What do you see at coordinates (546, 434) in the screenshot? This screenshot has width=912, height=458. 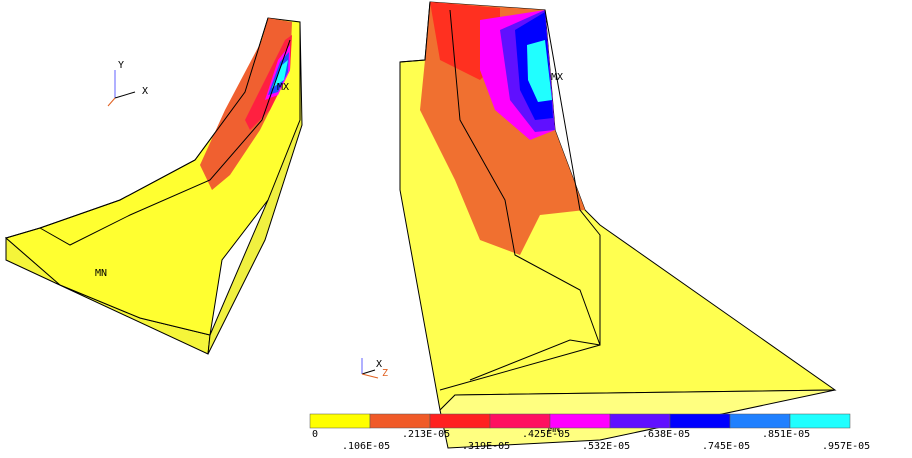 I see `legend-label: .425E-05` at bounding box center [546, 434].